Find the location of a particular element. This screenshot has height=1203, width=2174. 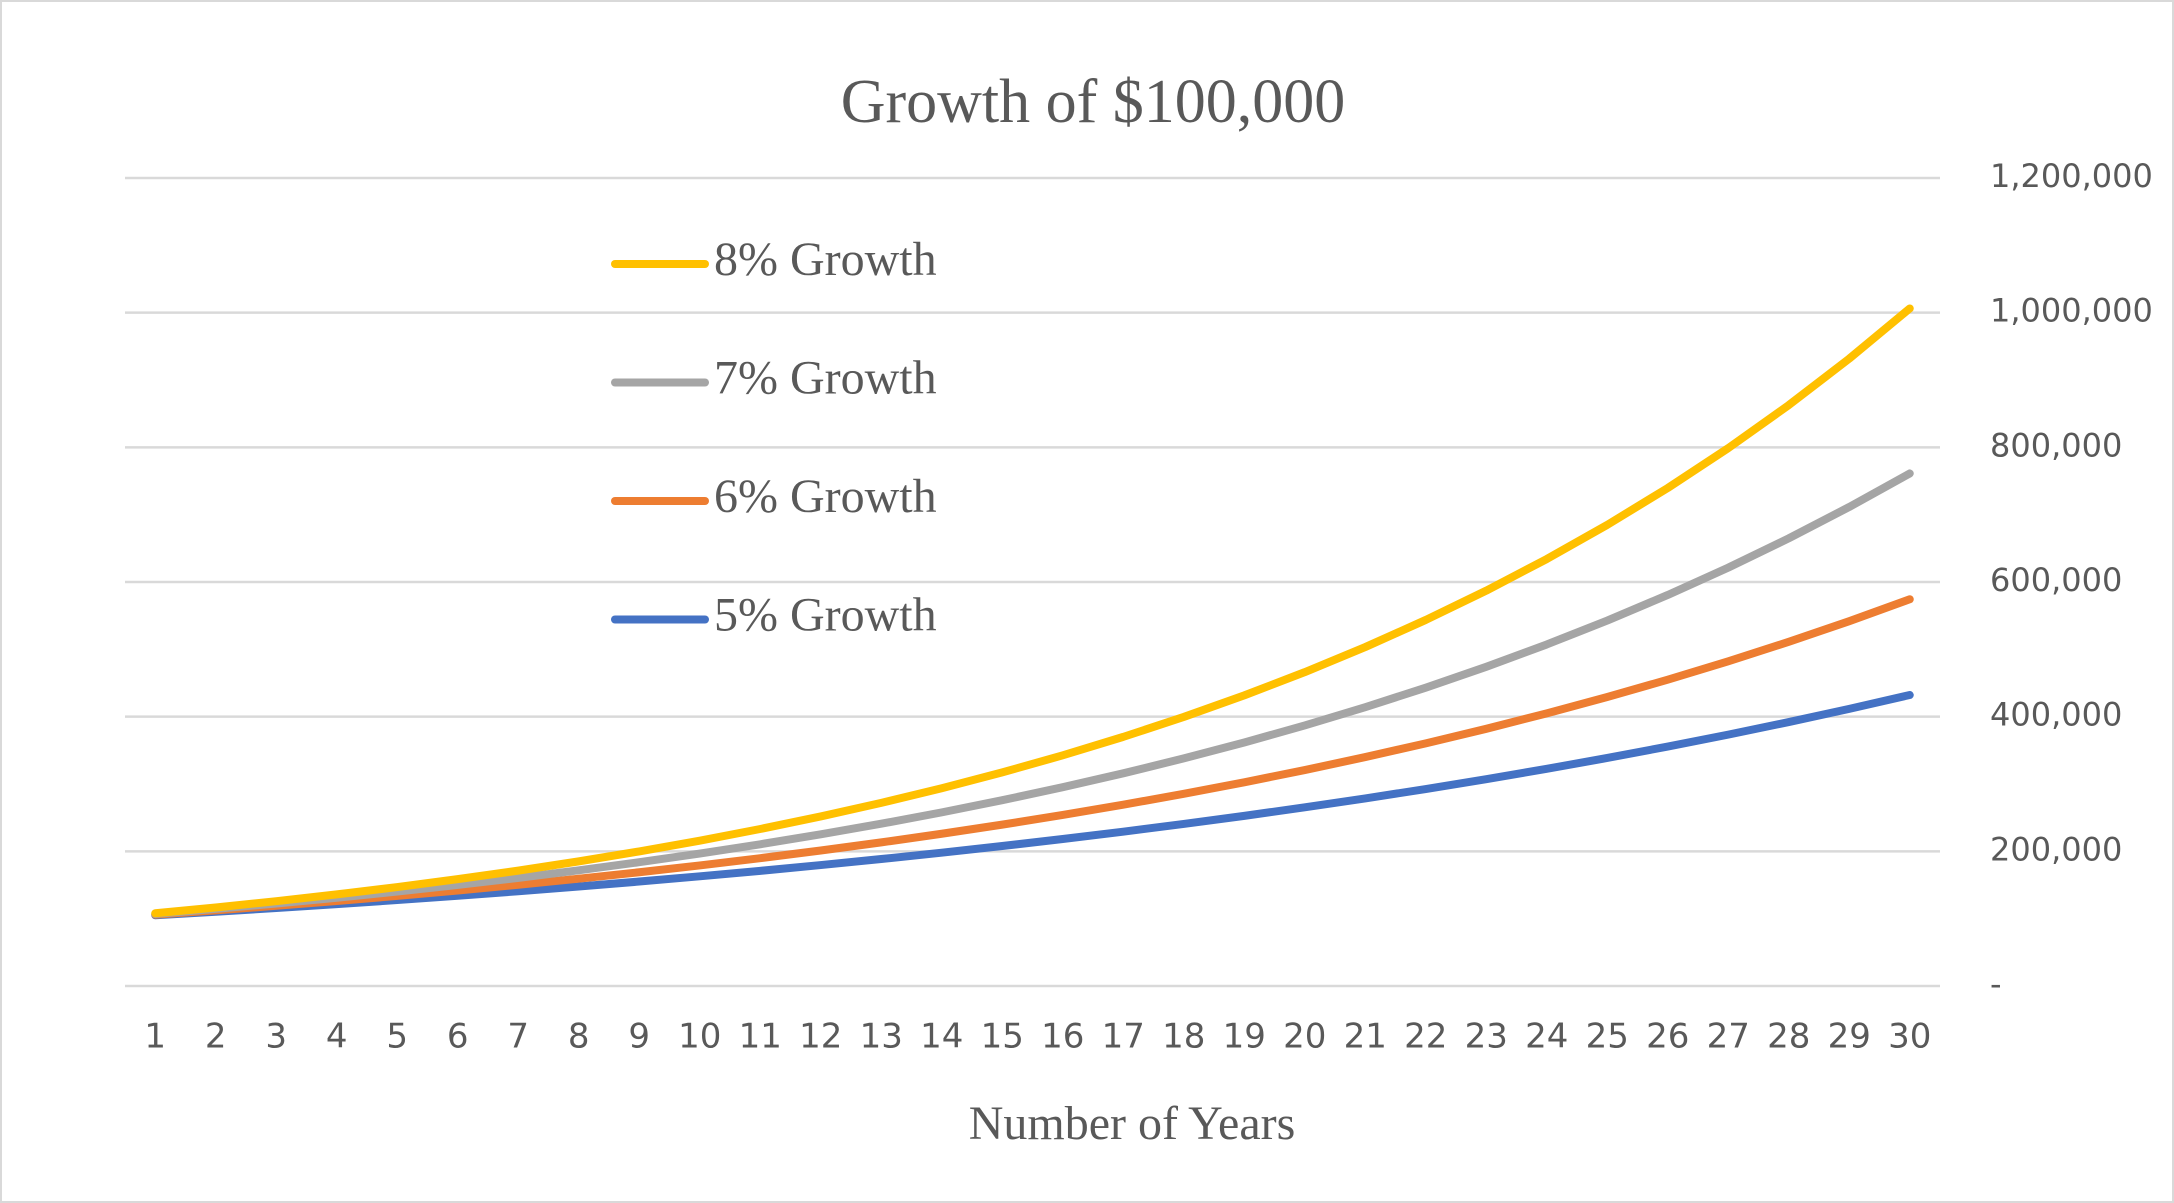

x-tick-label: 27 is located at coordinates (1728, 1037).